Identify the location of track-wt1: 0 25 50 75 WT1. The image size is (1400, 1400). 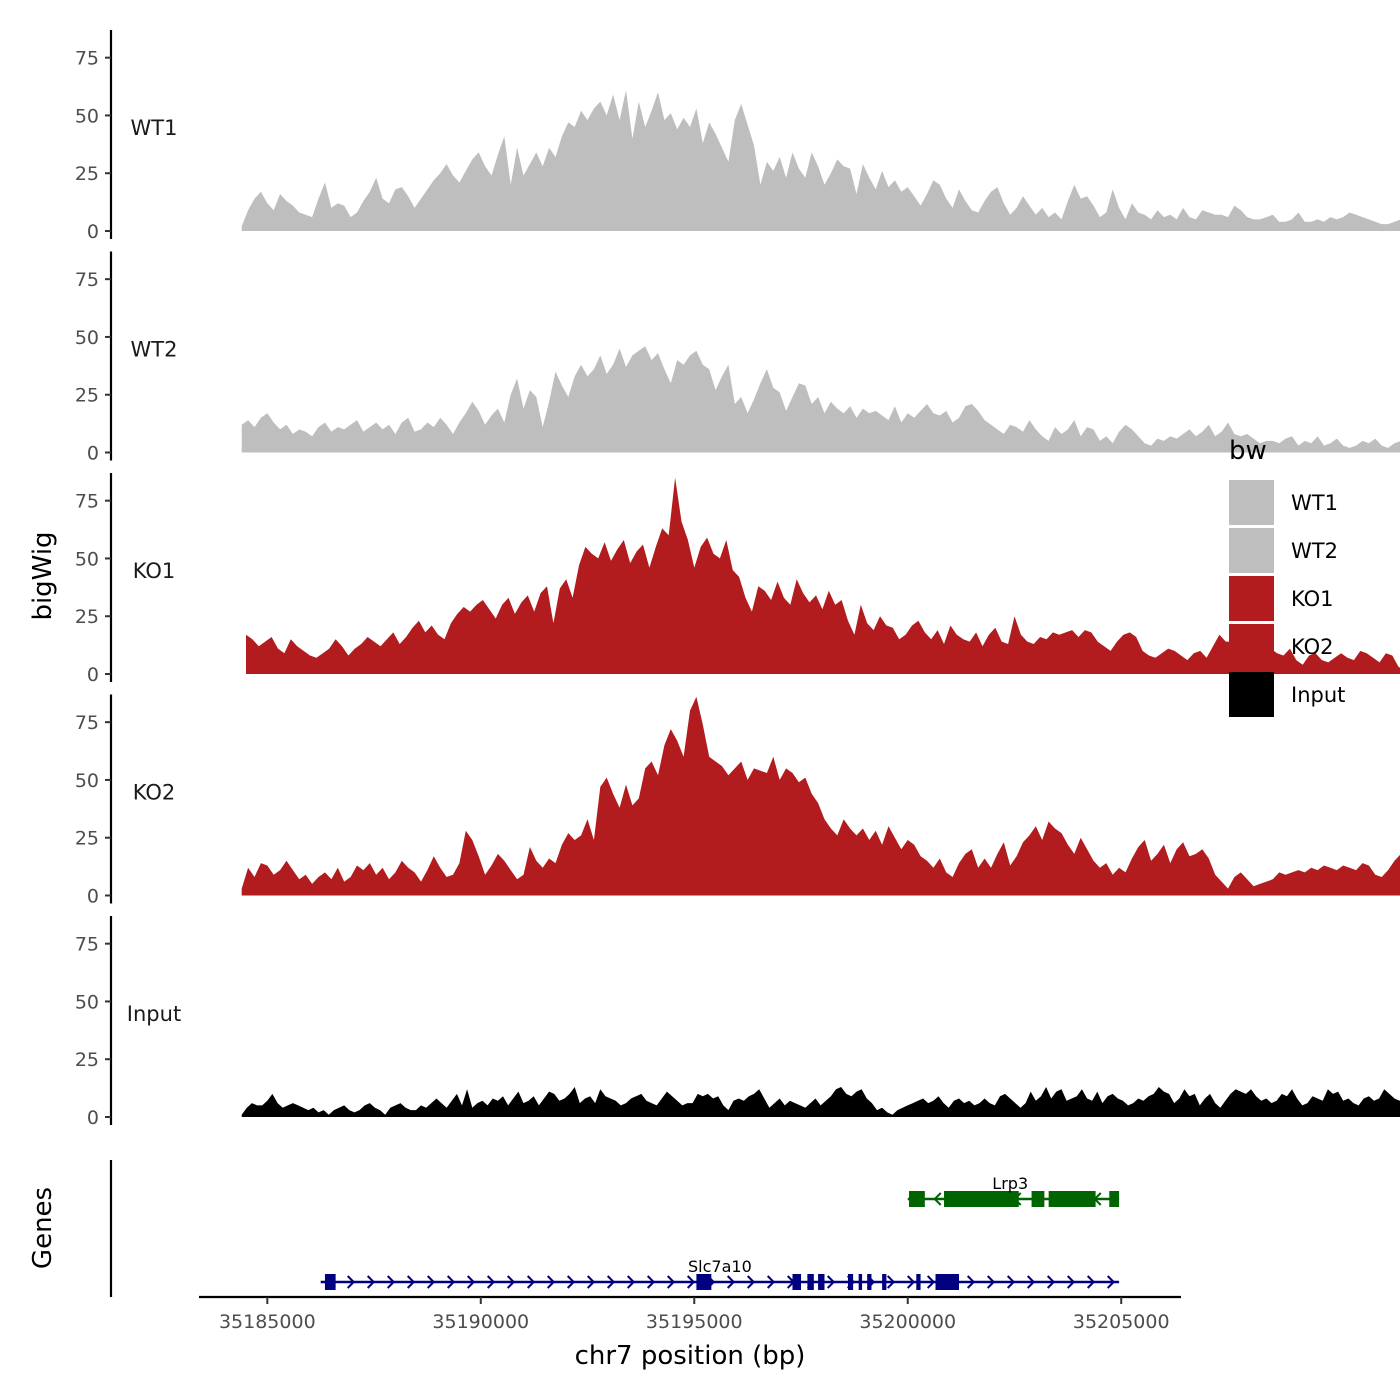
(737, 136).